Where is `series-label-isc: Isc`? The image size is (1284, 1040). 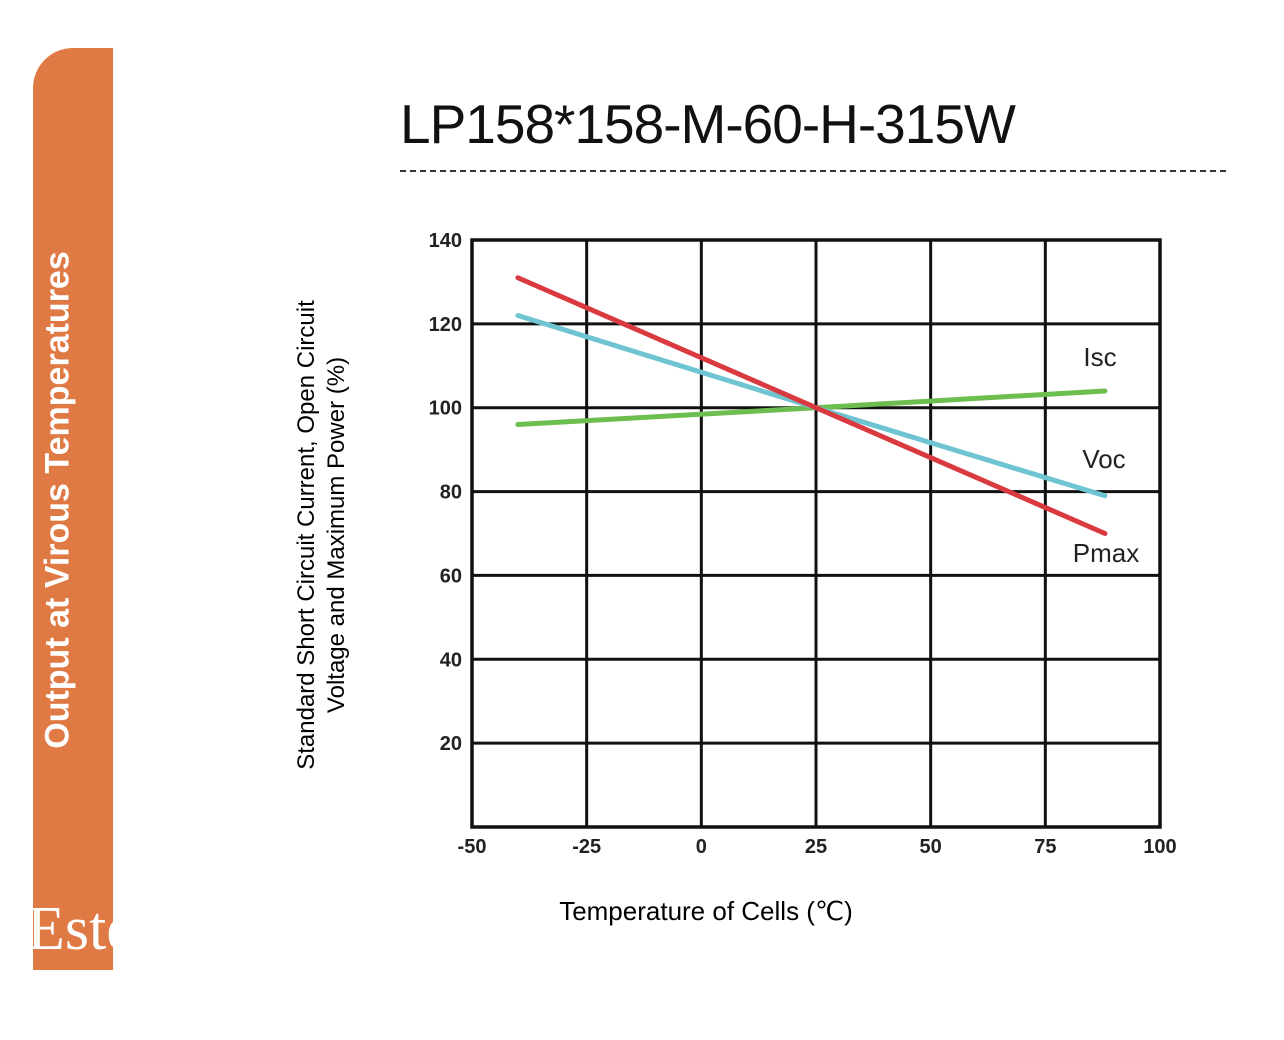 series-label-isc: Isc is located at coordinates (1099, 357).